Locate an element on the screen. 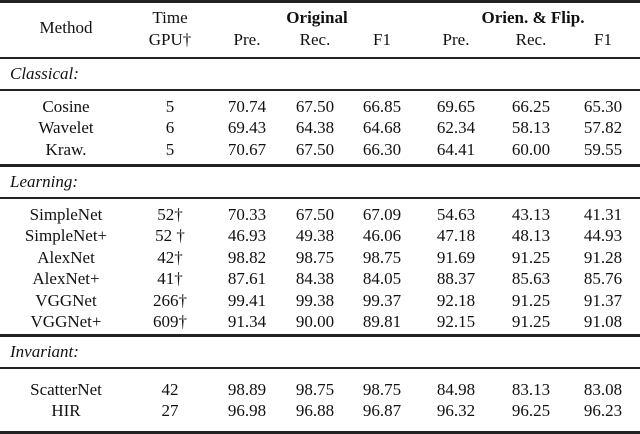  method-cell: VGGNet is located at coordinates (66, 300).